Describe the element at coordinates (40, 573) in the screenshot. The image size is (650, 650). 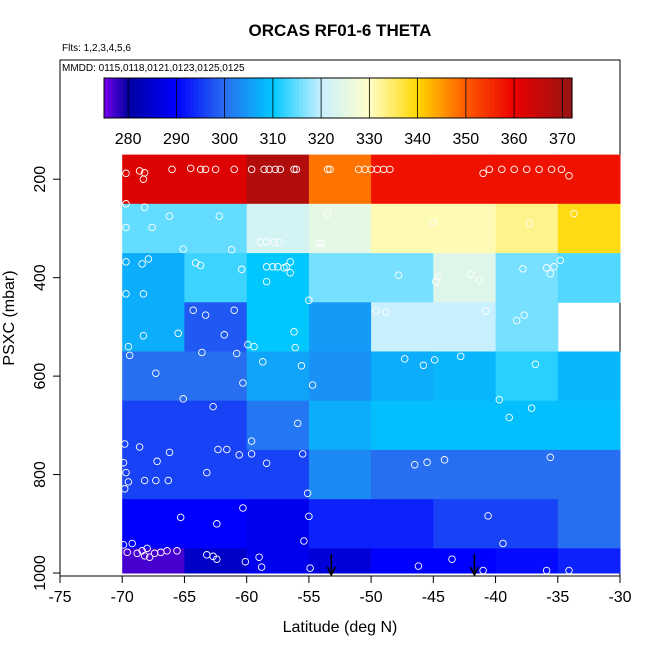
I see `y-tick-label: 1000` at that location.